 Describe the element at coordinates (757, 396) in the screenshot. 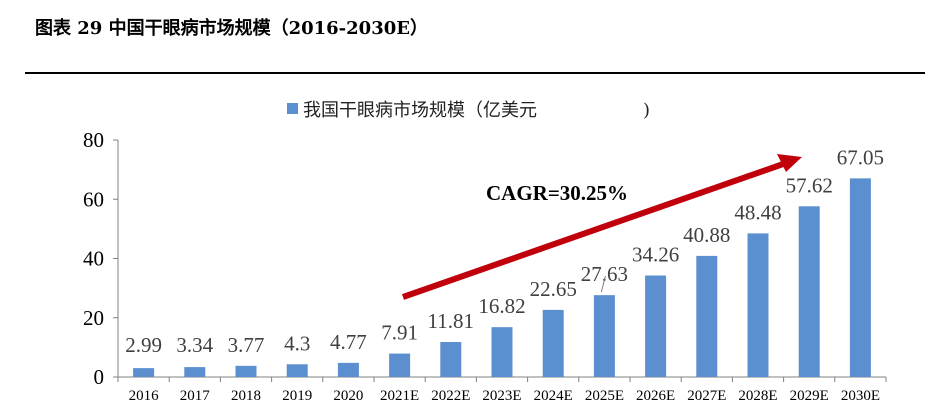

I see `x-tick-label: 2028E` at that location.